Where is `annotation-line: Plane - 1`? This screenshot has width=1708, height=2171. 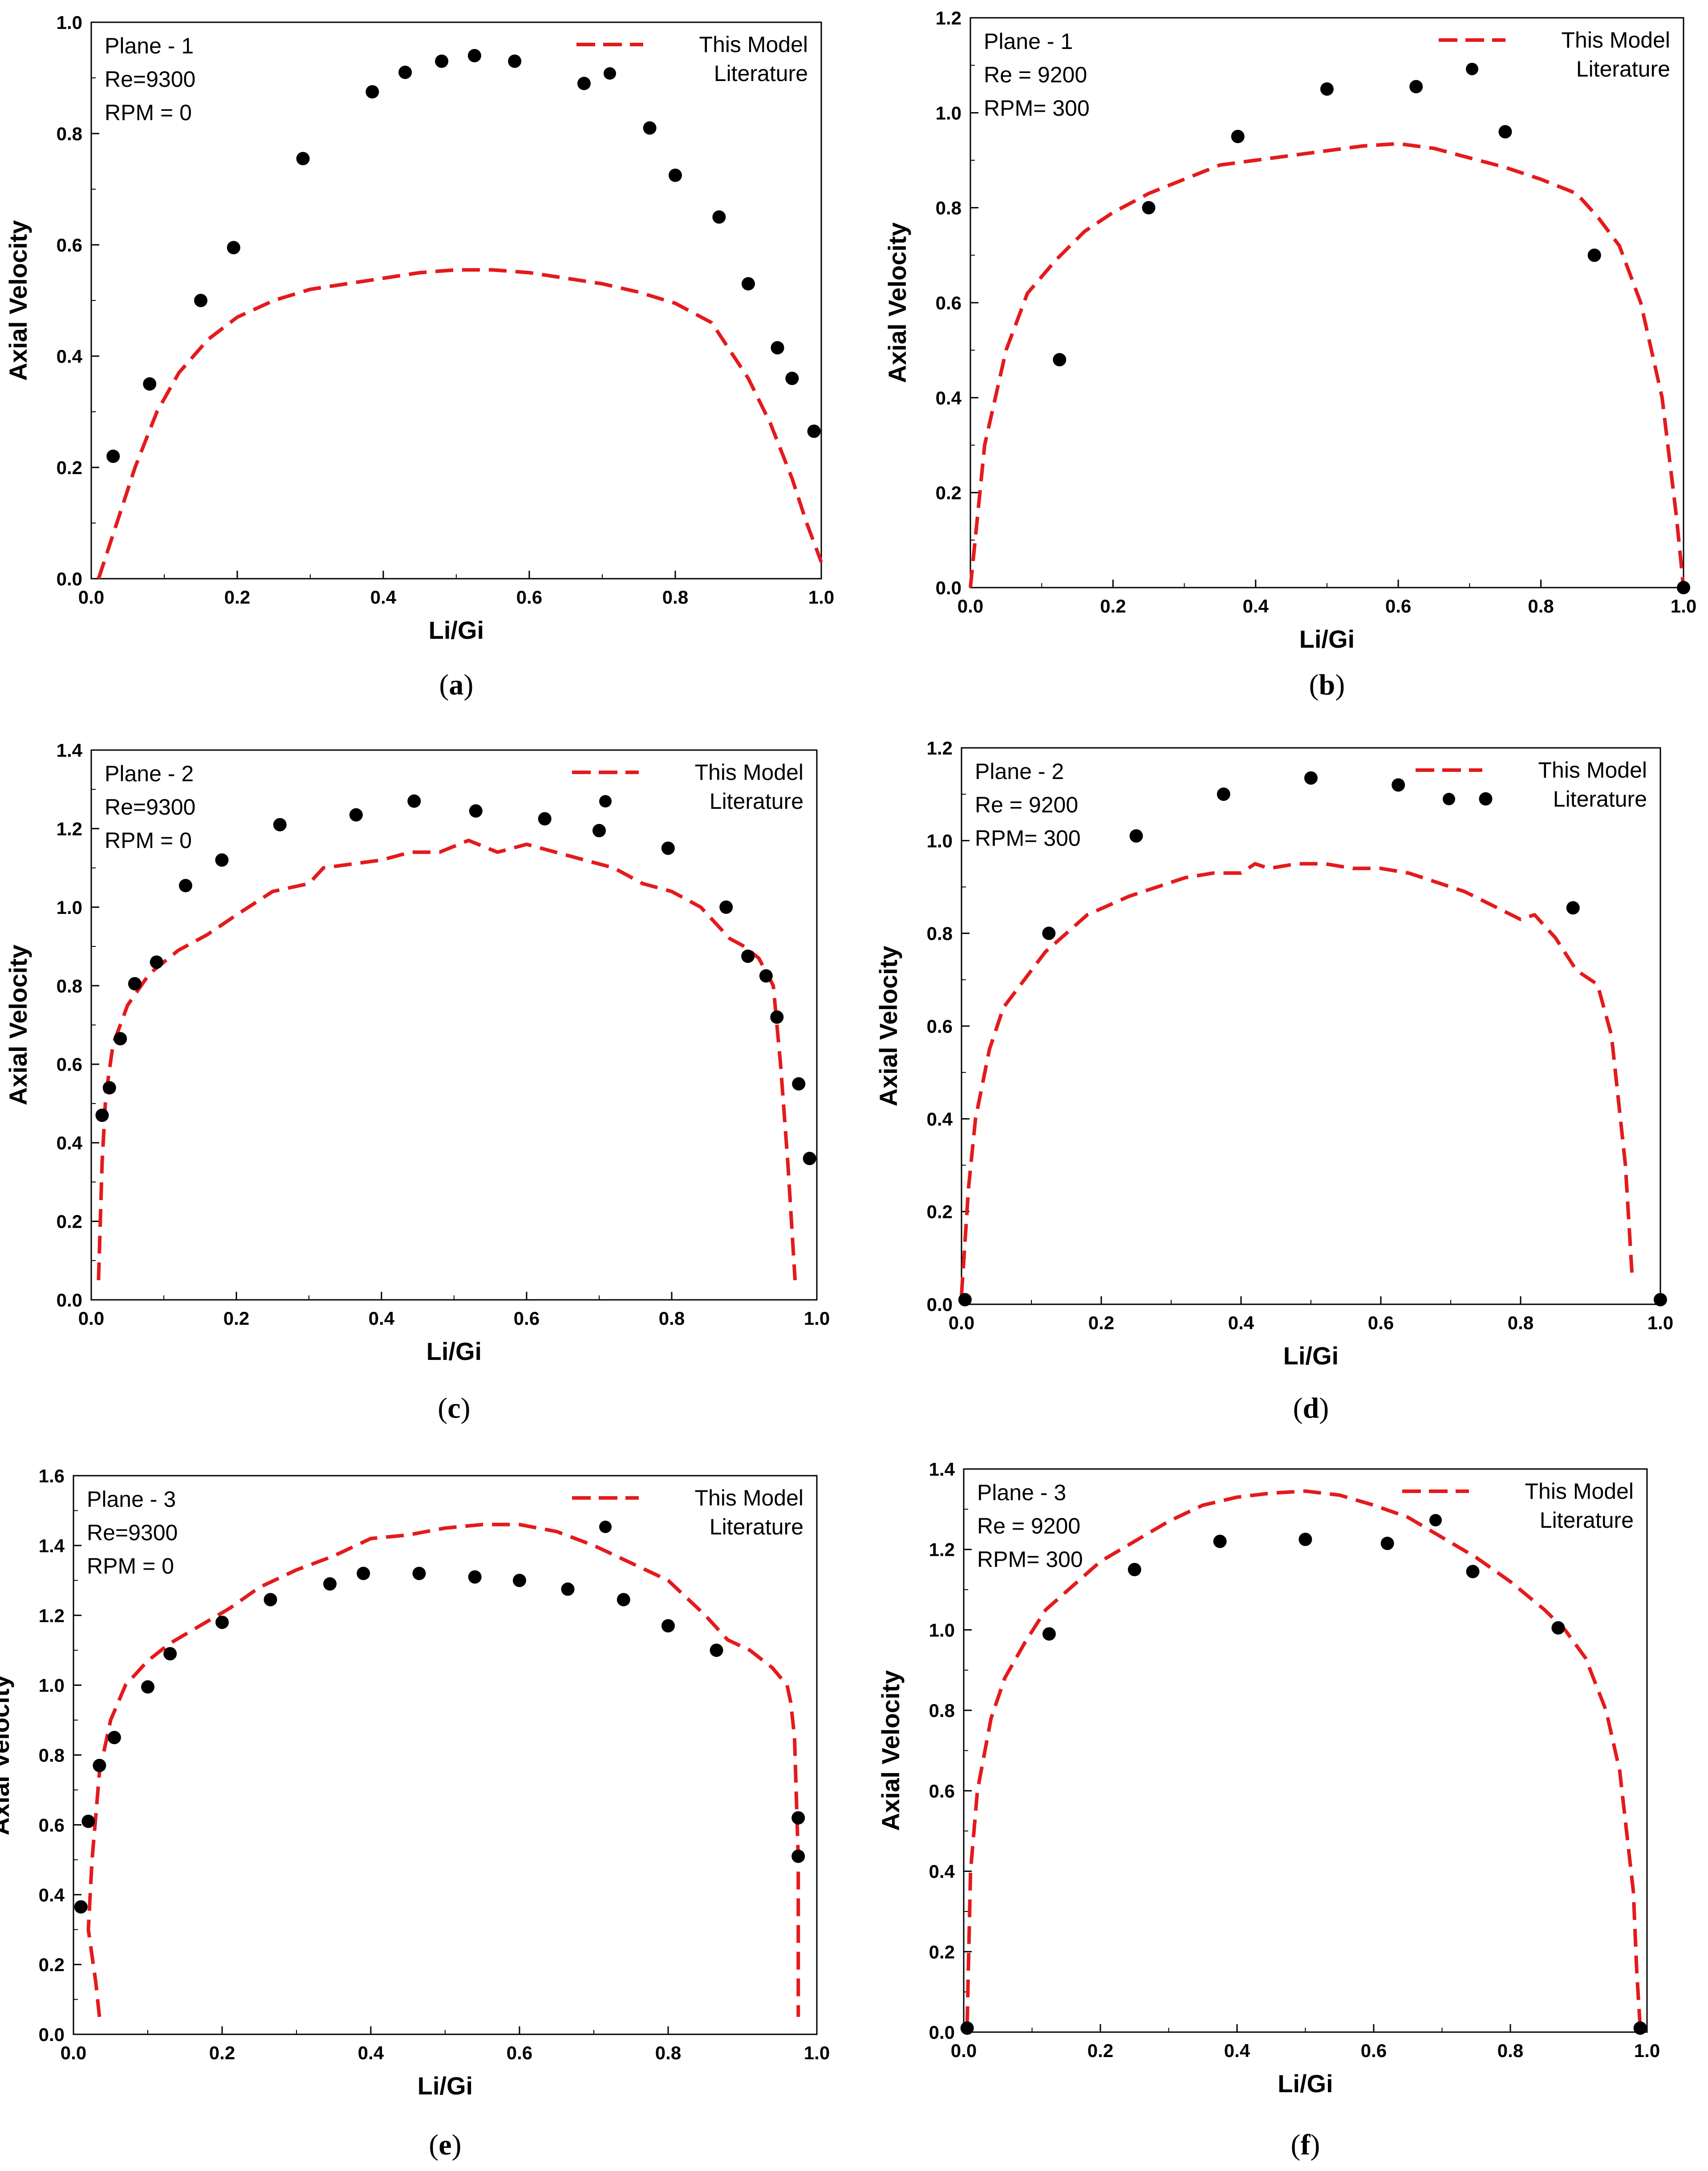 annotation-line: Plane - 1 is located at coordinates (149, 45).